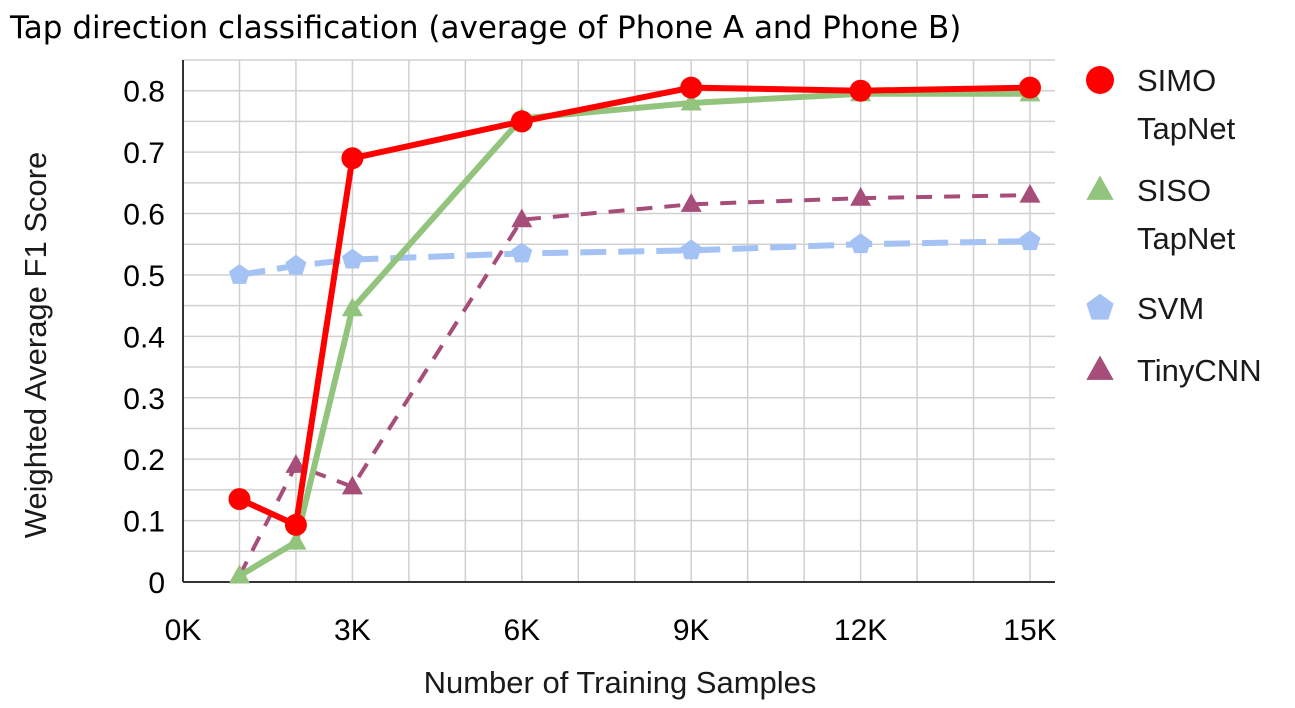 Image resolution: width=1295 pixels, height=708 pixels. I want to click on y-tick-label: 0, so click(156, 583).